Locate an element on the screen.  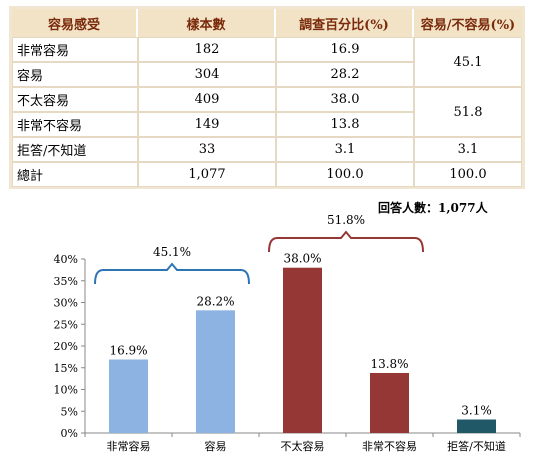
row-label: 拒答/不知道 is located at coordinates (75, 149).